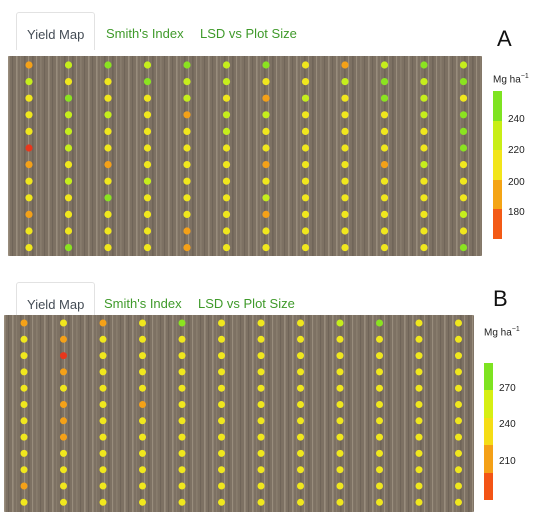 This screenshot has height=521, width=550. I want to click on legend-tick: 270, so click(507, 388).